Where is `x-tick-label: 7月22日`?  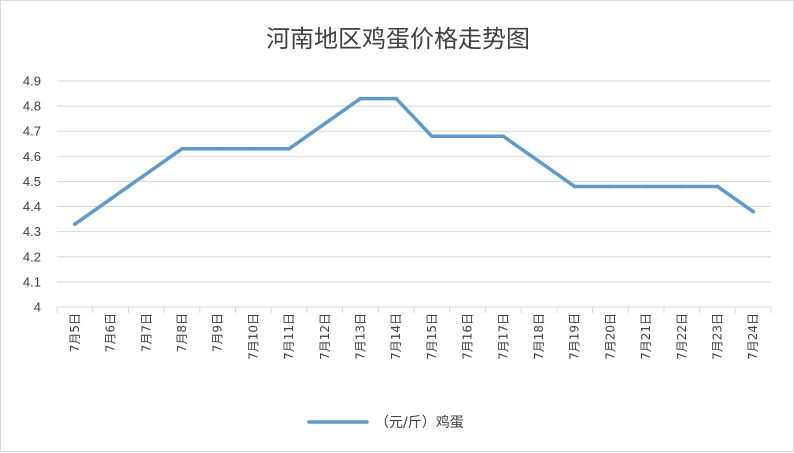 x-tick-label: 7月22日 is located at coordinates (682, 336).